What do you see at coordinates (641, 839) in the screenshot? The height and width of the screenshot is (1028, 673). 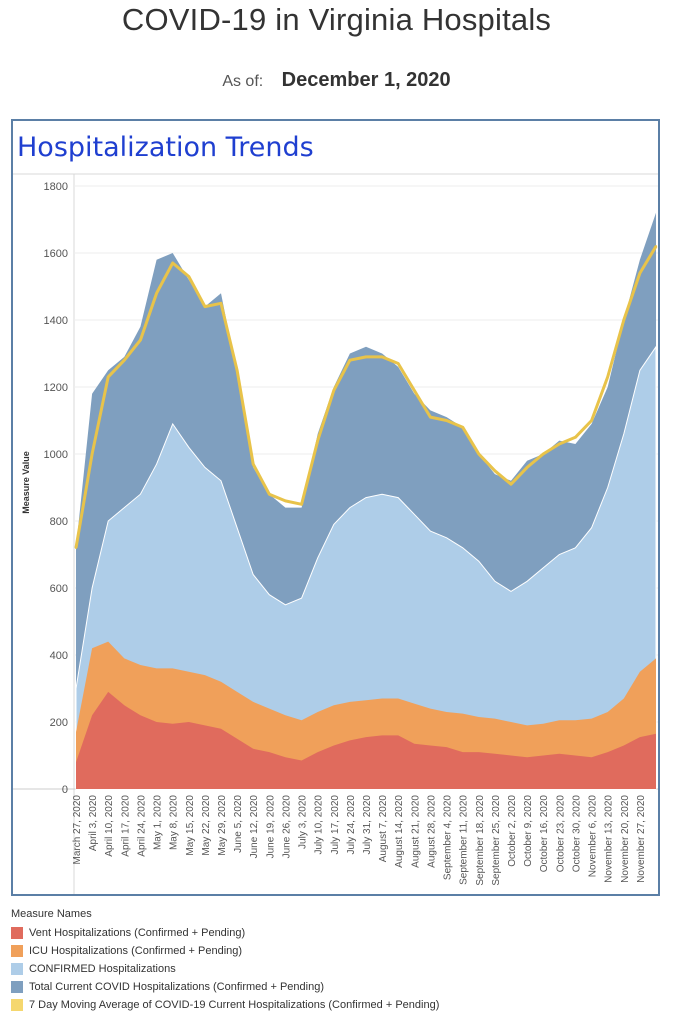 I see `x-tick-label: November 27, 2020` at bounding box center [641, 839].